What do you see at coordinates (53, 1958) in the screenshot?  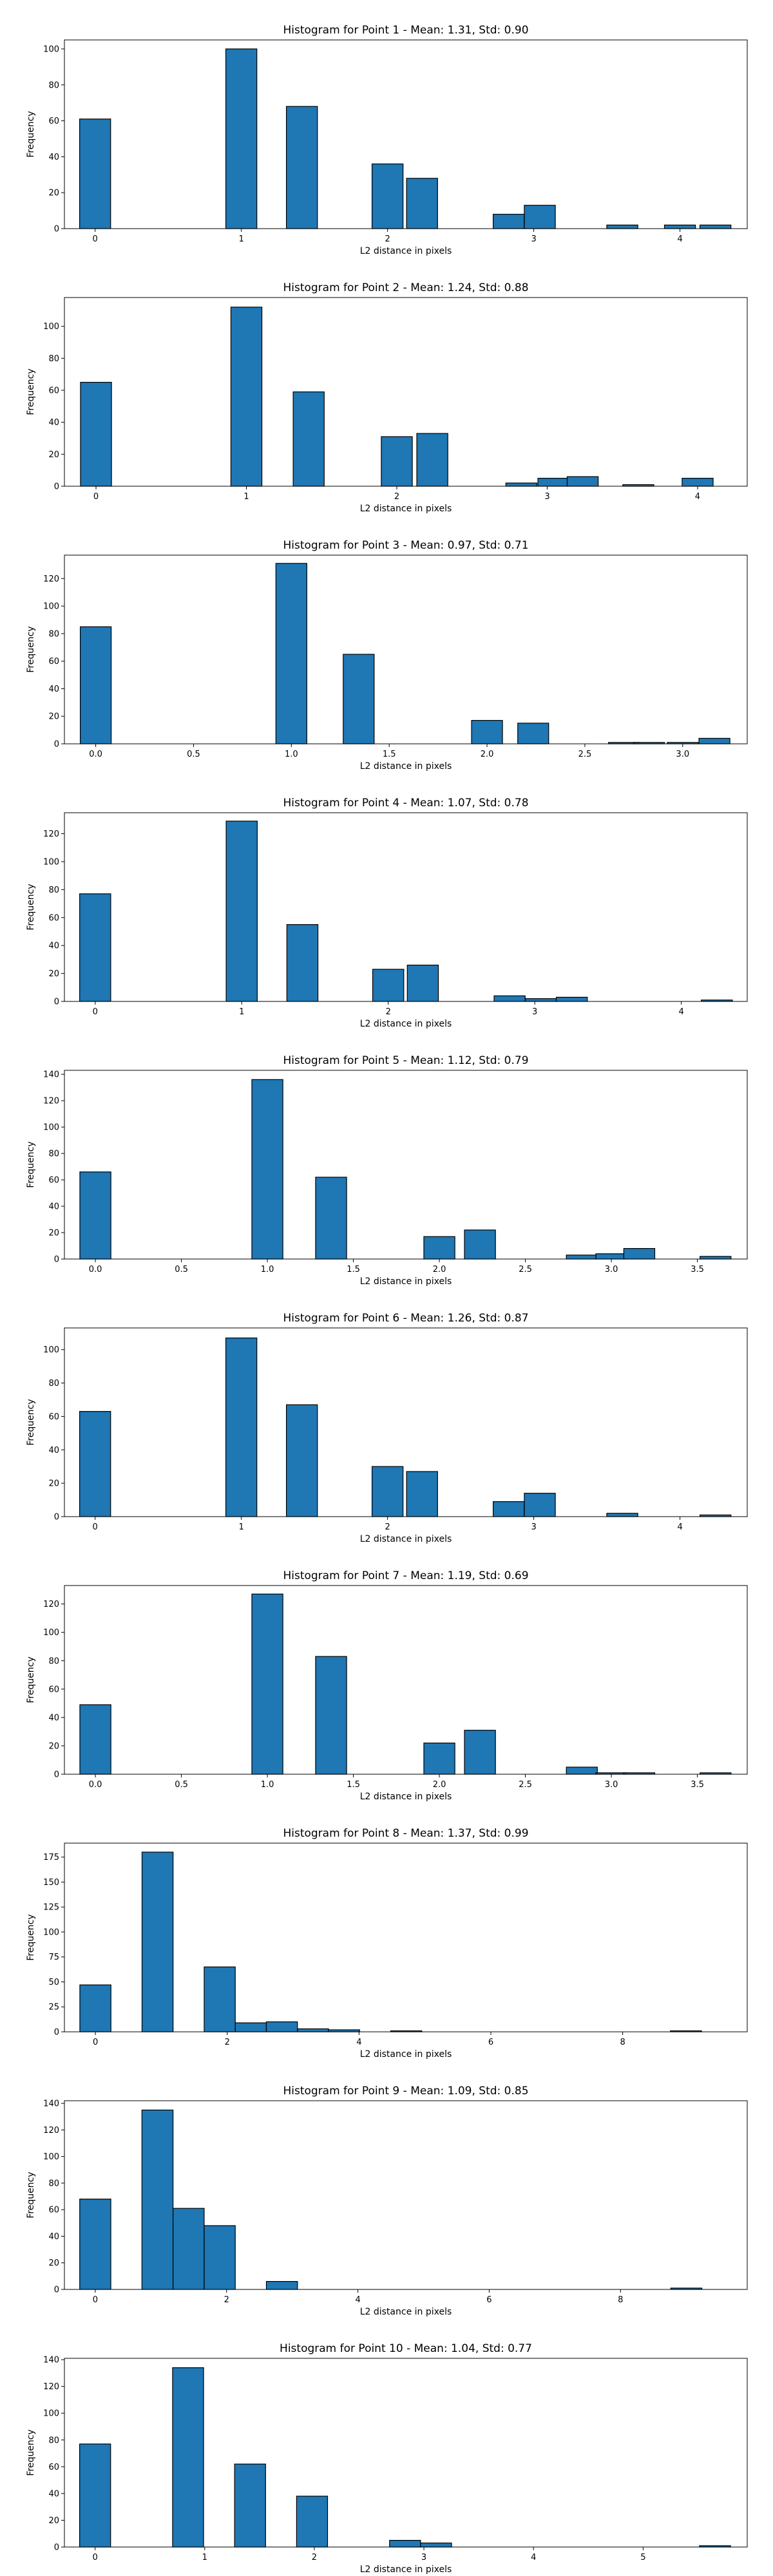 I see `y-tick-label: 75` at bounding box center [53, 1958].